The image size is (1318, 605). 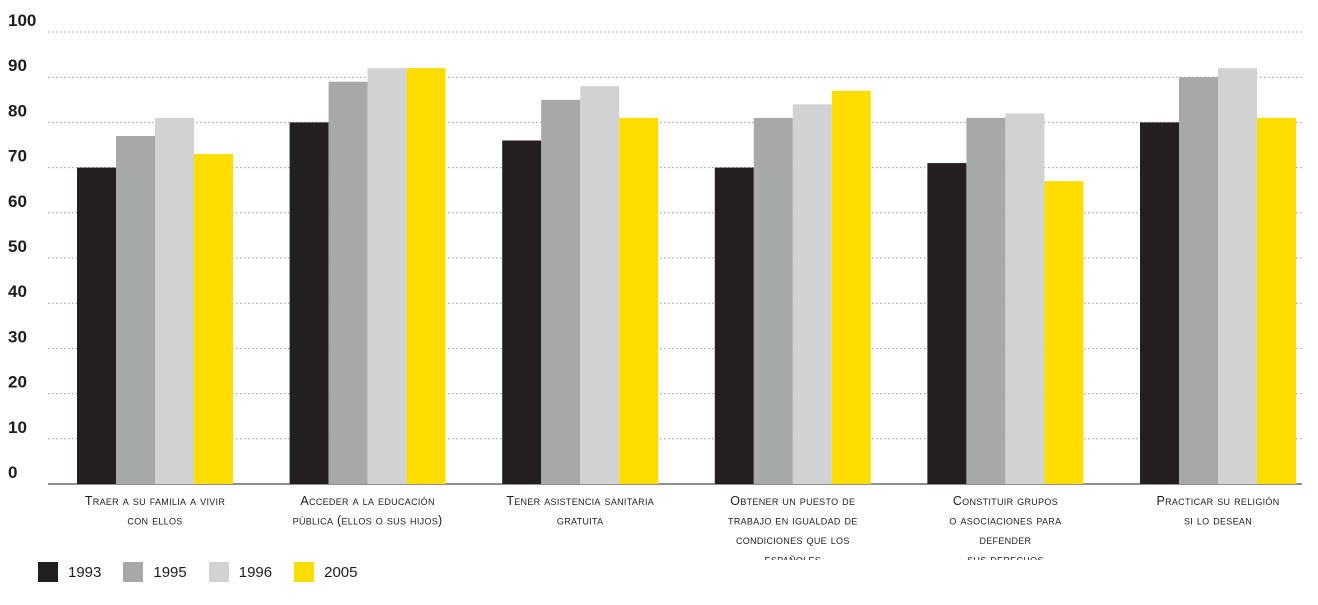 What do you see at coordinates (426, 276) in the screenshot?
I see `bar-2005-cat2` at bounding box center [426, 276].